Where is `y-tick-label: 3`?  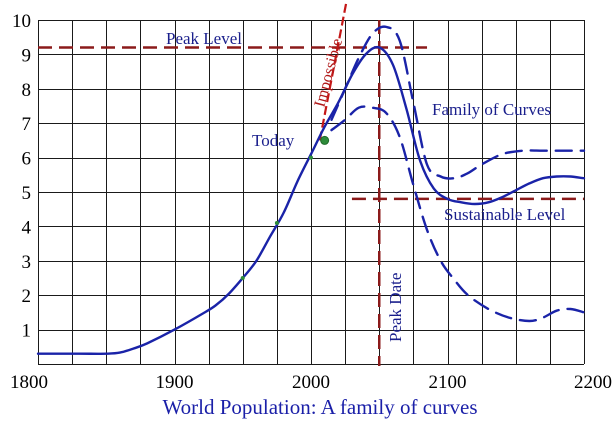 y-tick-label: 3 is located at coordinates (27, 262).